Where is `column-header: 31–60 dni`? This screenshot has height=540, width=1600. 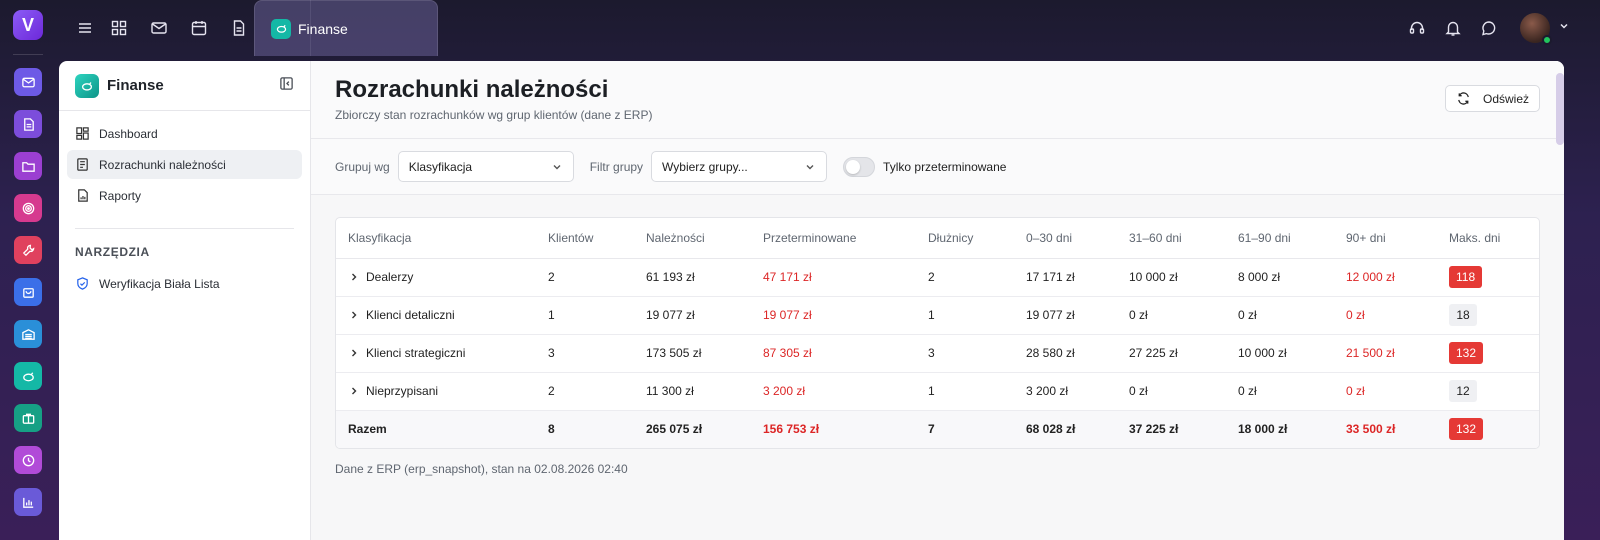 column-header: 31–60 dni is located at coordinates (1171, 238).